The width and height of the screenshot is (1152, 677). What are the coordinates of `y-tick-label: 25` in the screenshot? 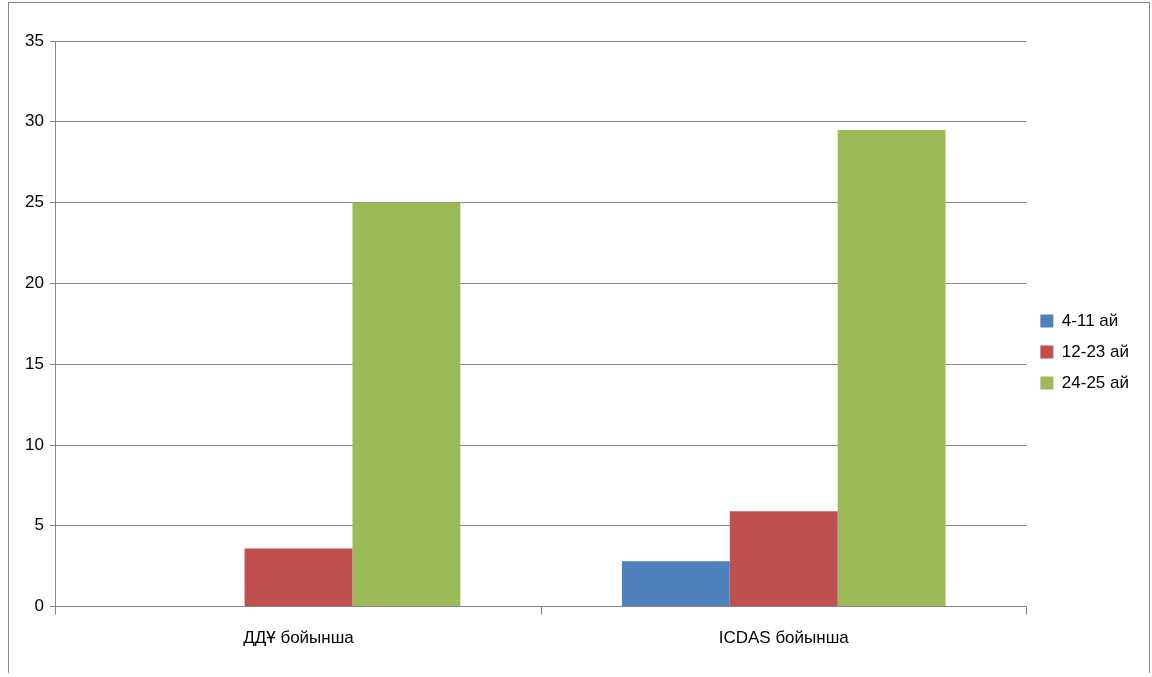 It's located at (34, 202).